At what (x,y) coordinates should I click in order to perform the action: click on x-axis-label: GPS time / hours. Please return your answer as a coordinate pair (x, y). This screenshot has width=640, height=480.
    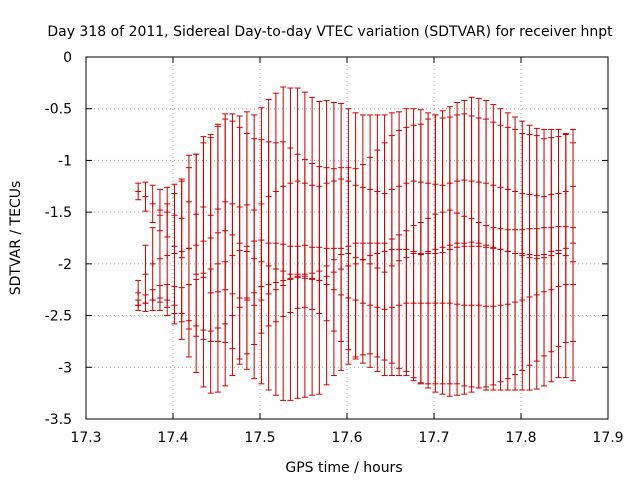
    Looking at the image, I should click on (343, 468).